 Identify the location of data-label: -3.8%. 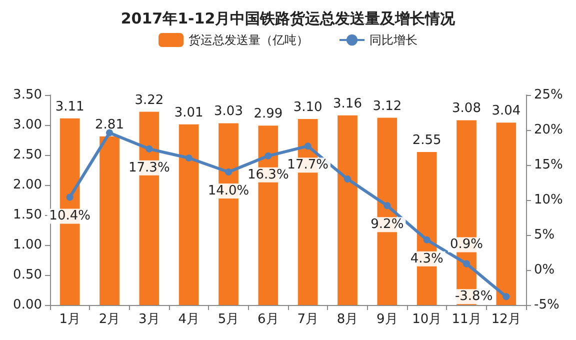
(473, 296).